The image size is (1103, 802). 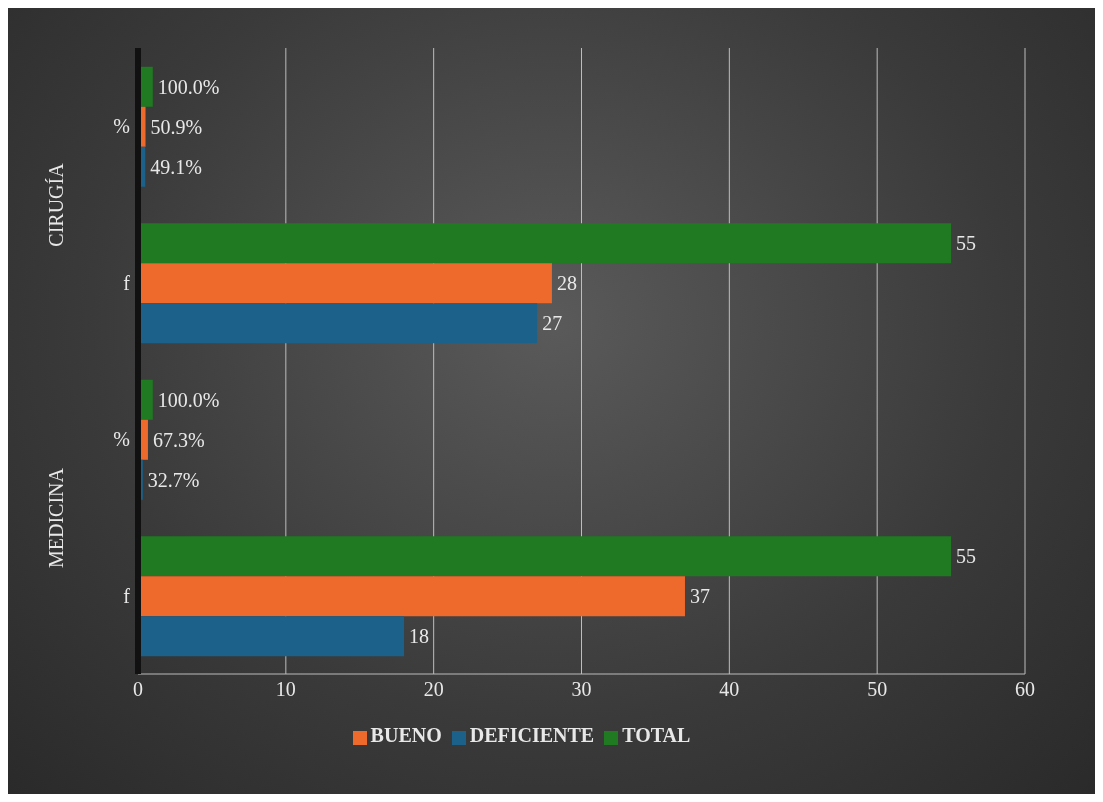 What do you see at coordinates (729, 689) in the screenshot?
I see `x-tick-label: 40` at bounding box center [729, 689].